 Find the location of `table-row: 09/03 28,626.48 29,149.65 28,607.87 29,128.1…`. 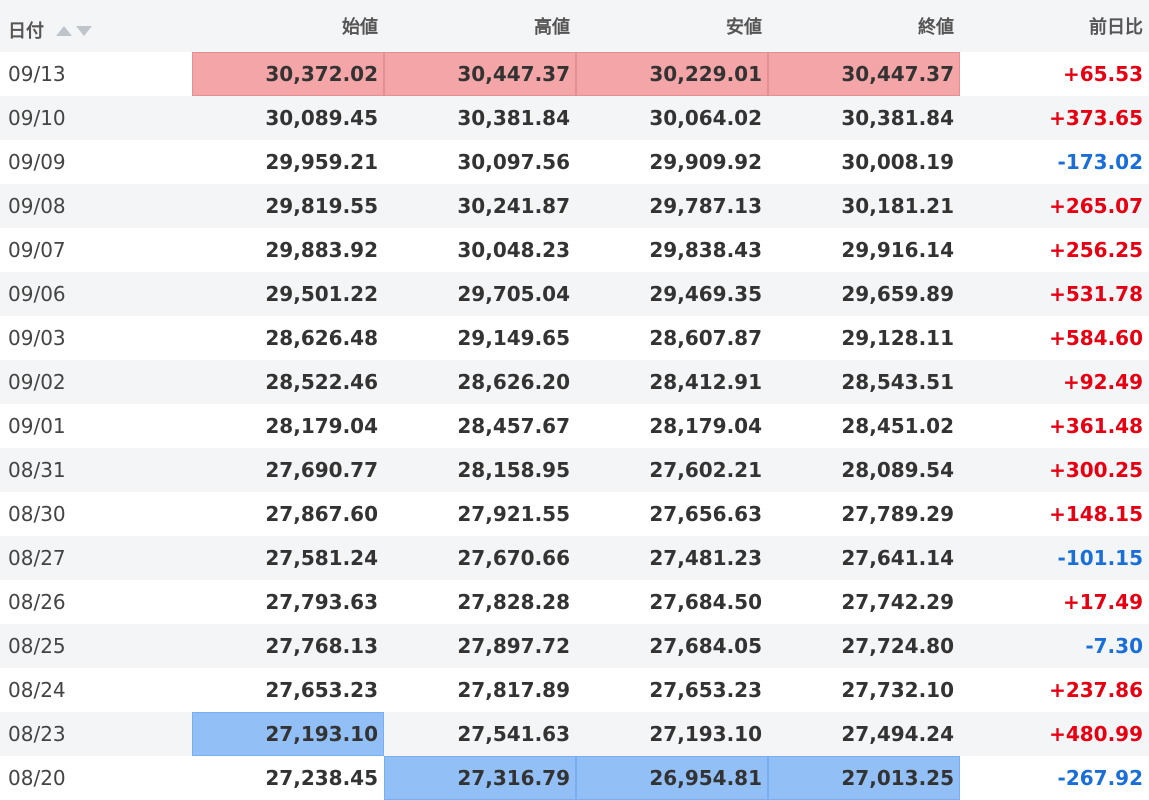

table-row: 09/03 28,626.48 29,149.65 28,607.87 29,128.1… is located at coordinates (574, 338).